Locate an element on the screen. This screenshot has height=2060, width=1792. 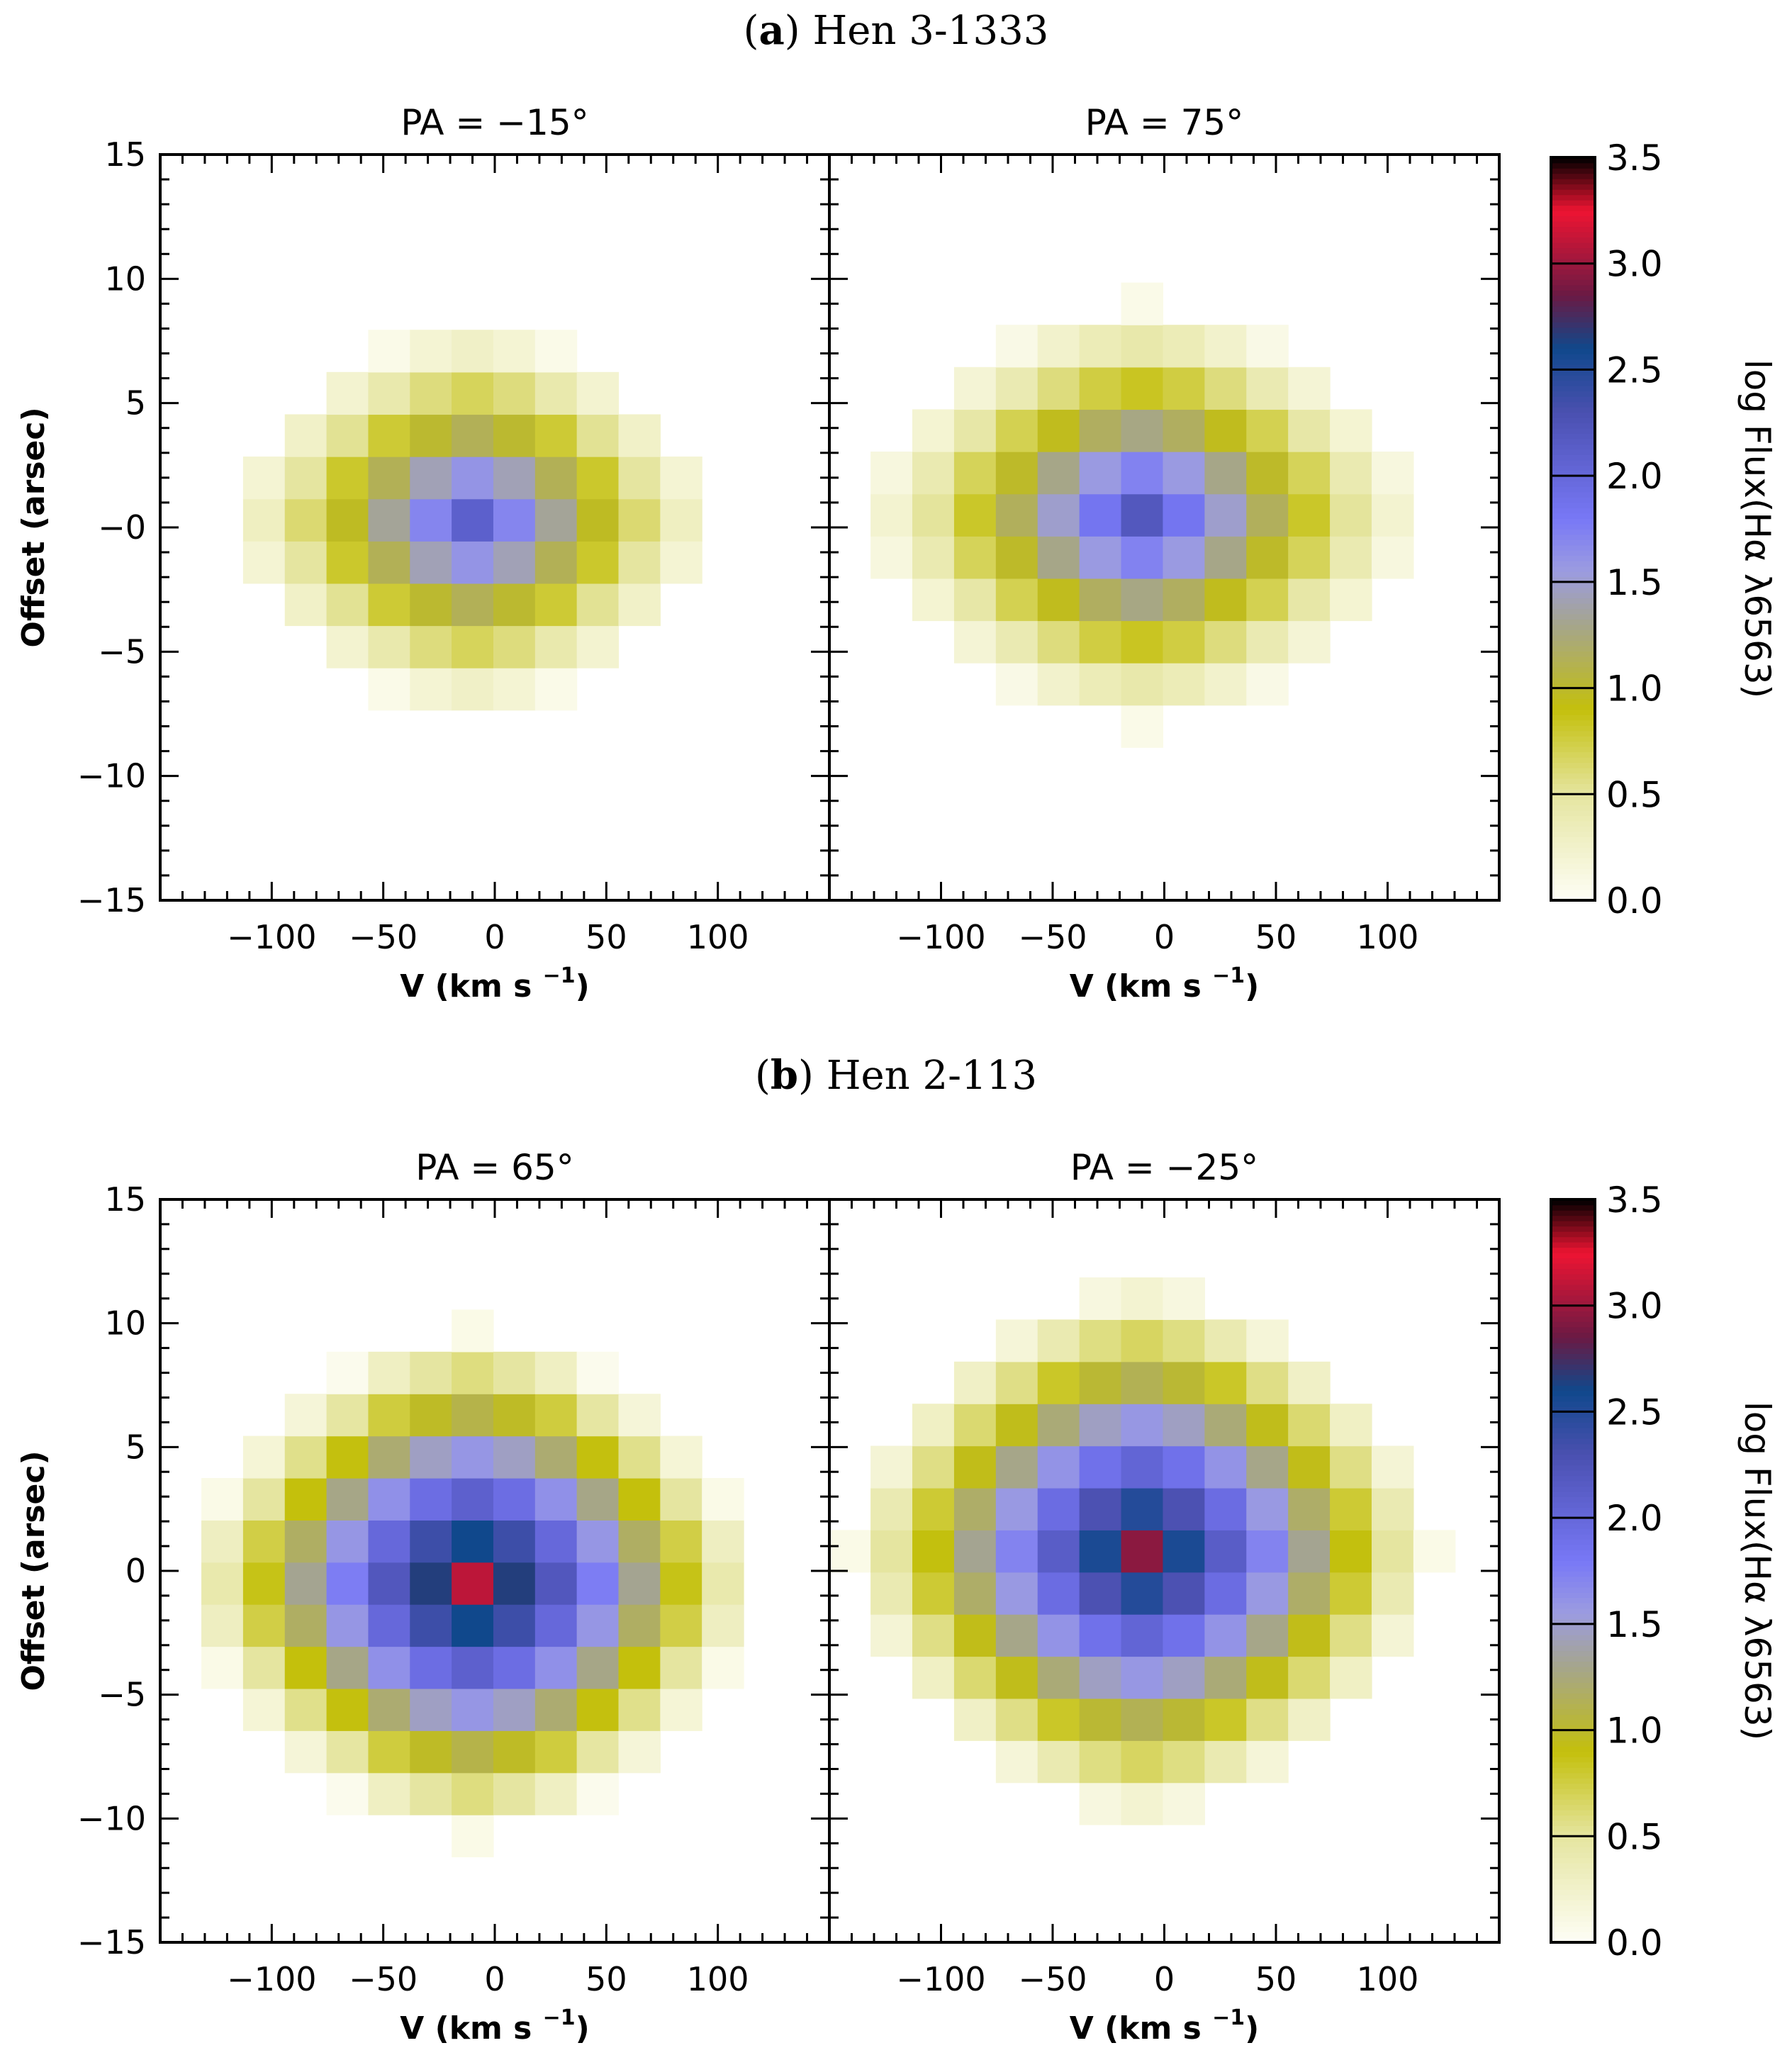
x-tick-label: −100 is located at coordinates (272, 937).